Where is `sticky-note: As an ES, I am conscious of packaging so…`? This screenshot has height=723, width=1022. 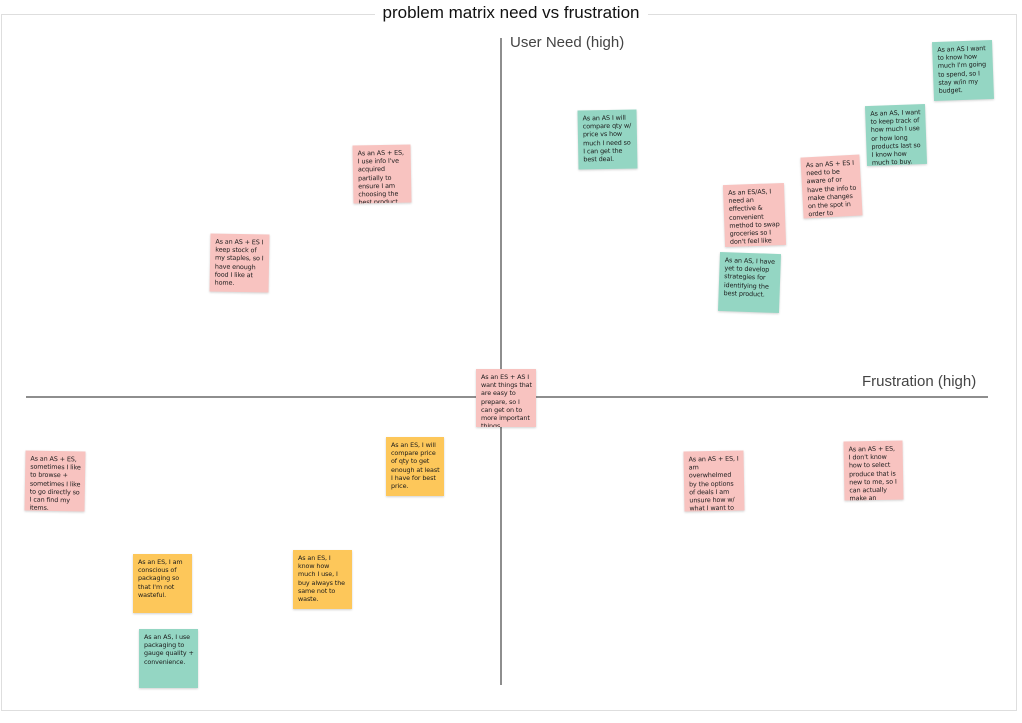 sticky-note: As an ES, I am conscious of packaging so… is located at coordinates (162, 583).